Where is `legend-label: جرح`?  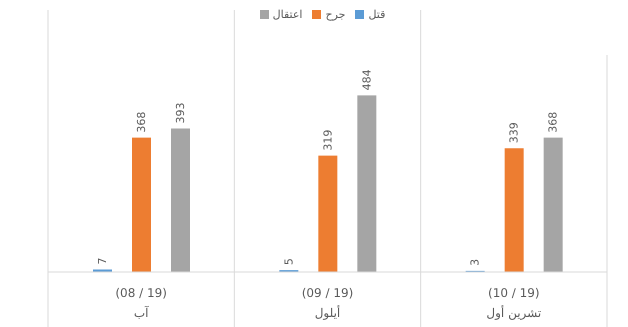
legend-label: جرح is located at coordinates (335, 14).